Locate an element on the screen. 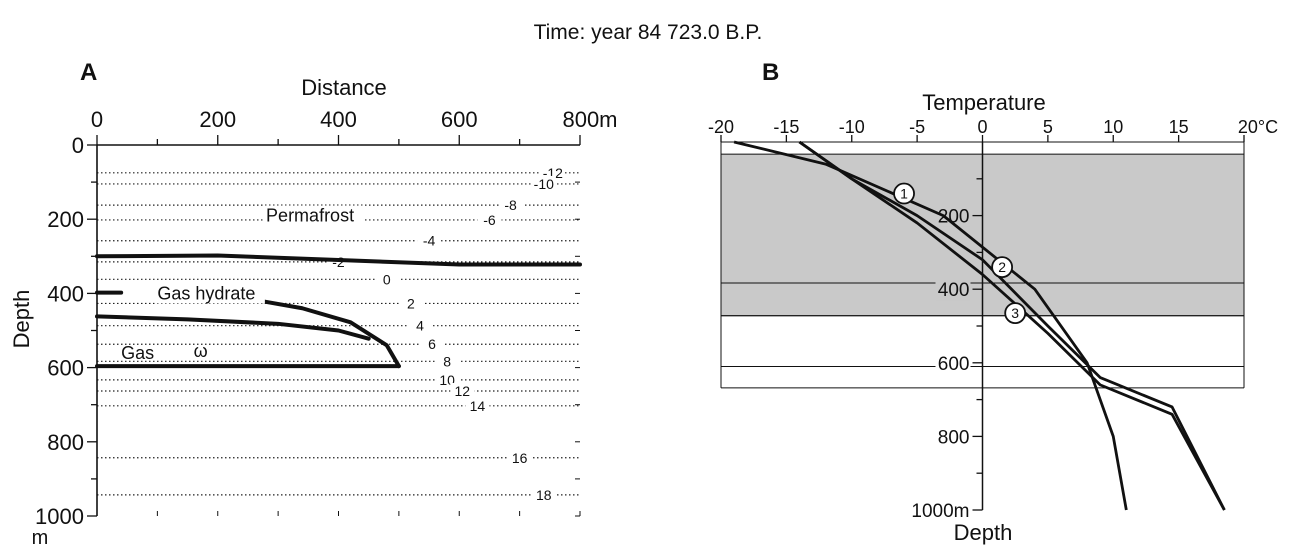  isotherm-label: -6 is located at coordinates (489, 220).